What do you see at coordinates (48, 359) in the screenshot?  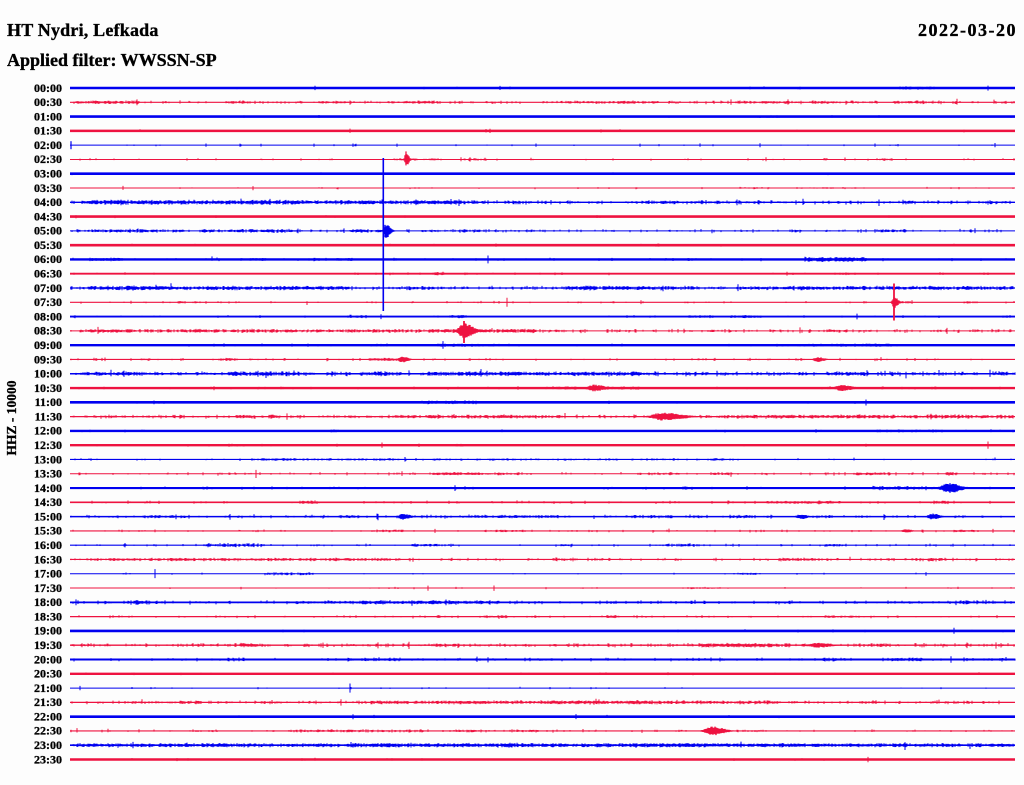 I see `svg-text: 09:30` at bounding box center [48, 359].